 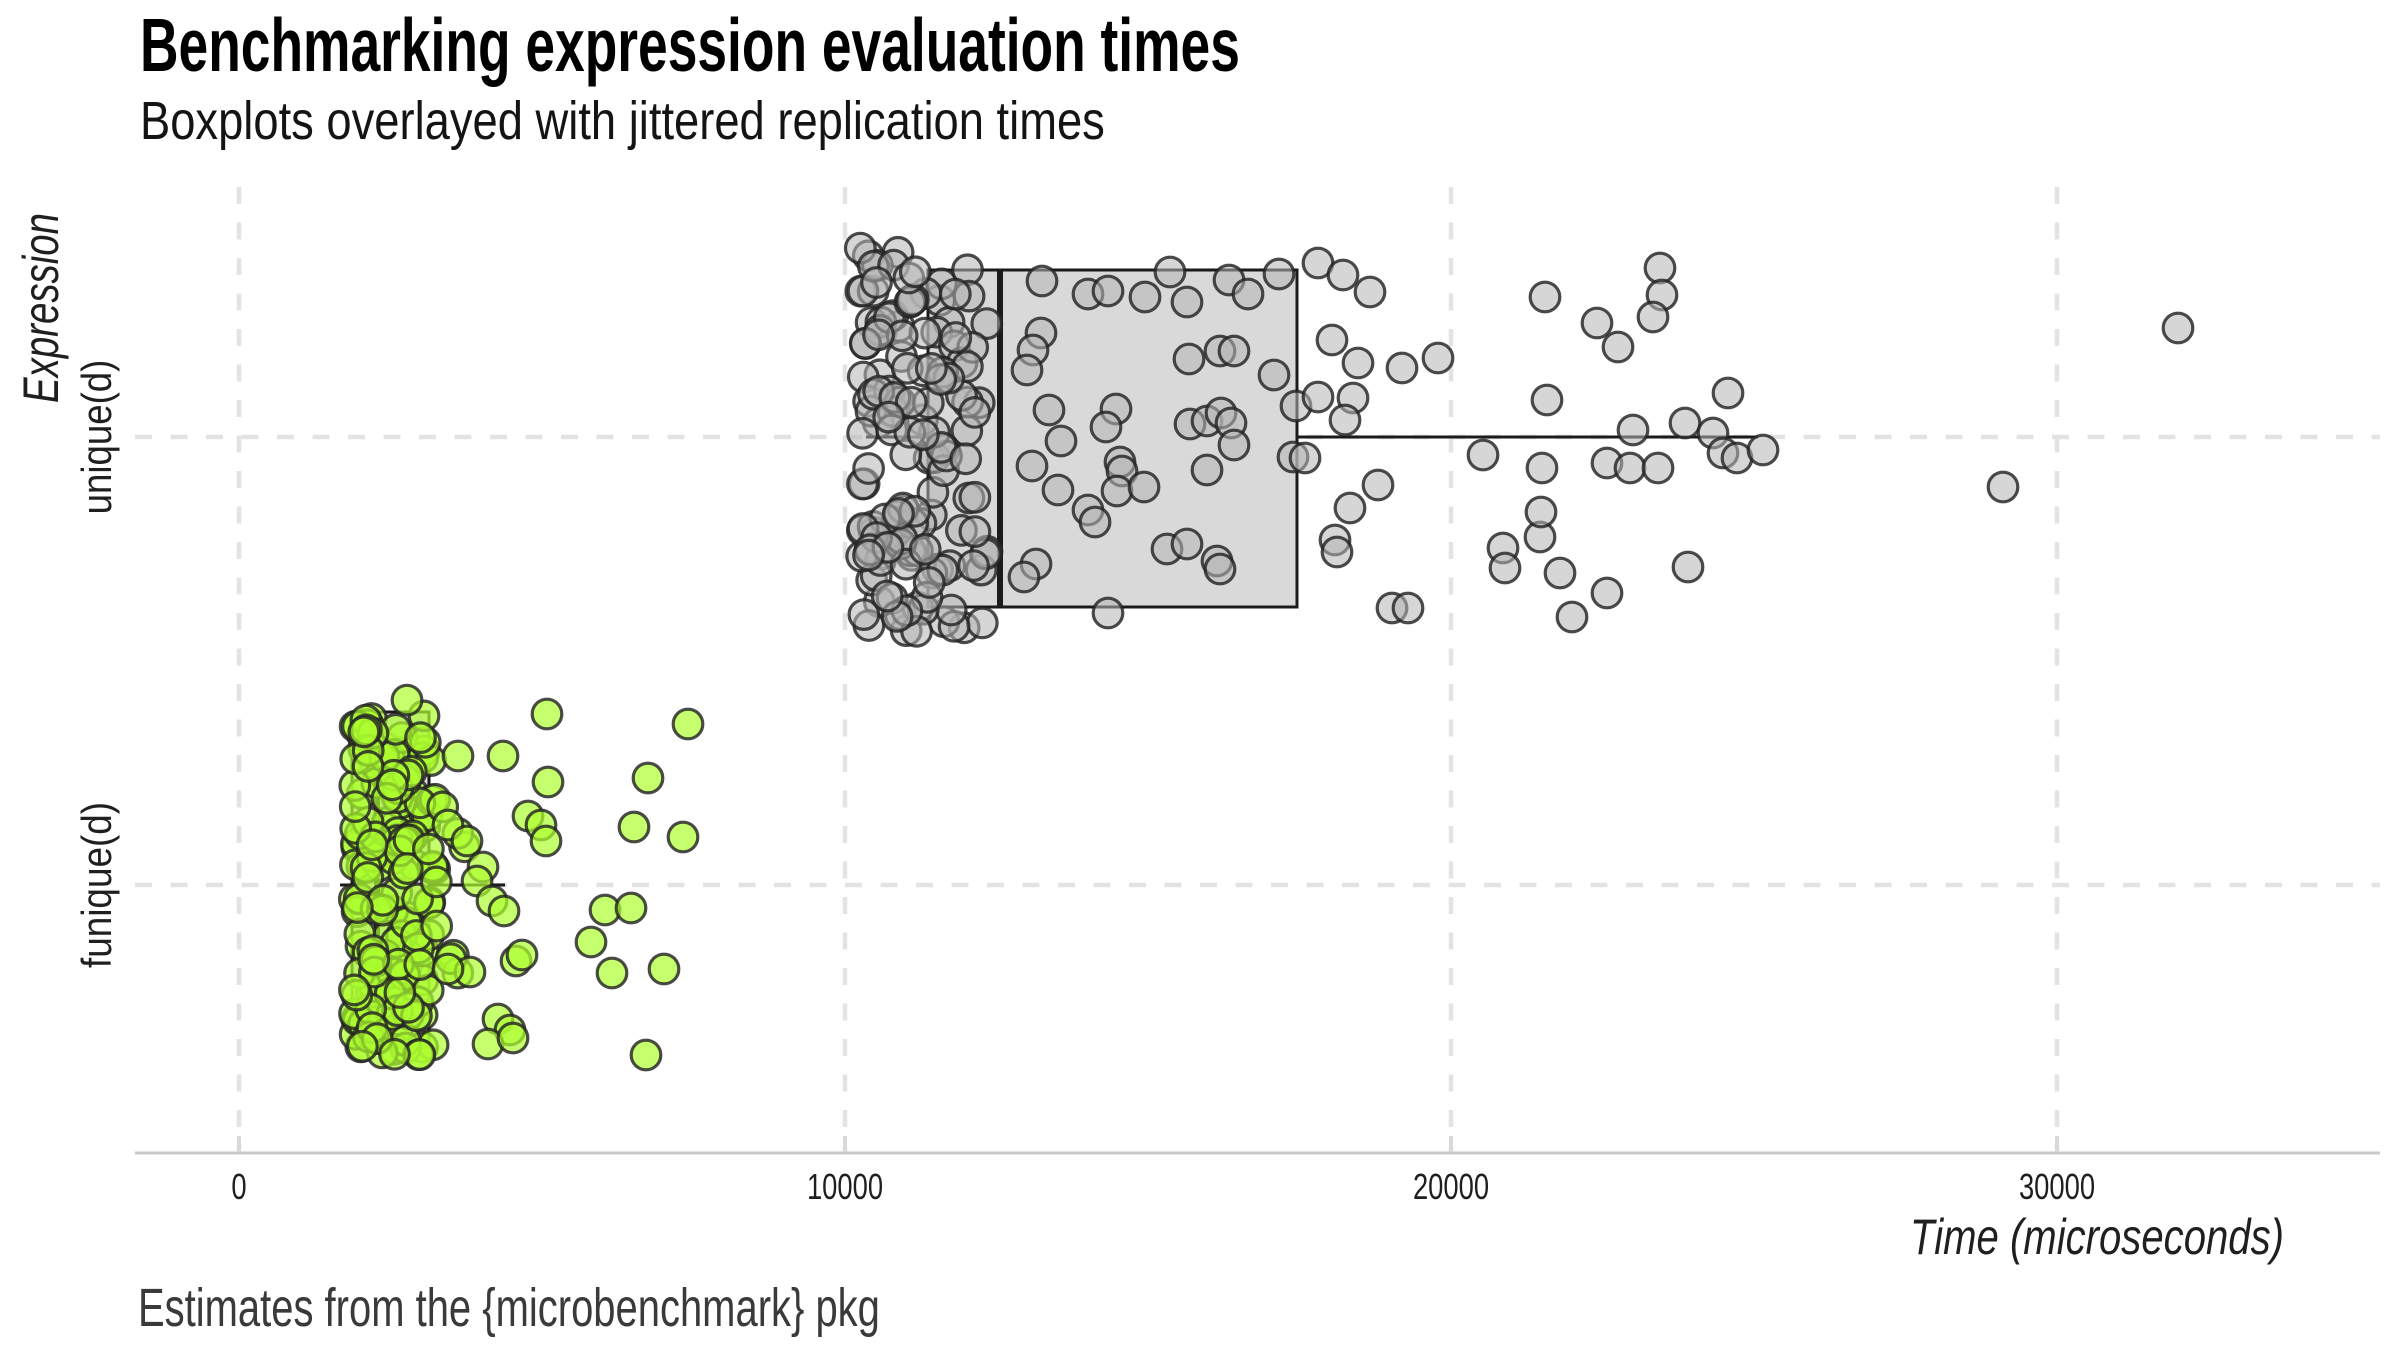 I want to click on svg-text: 20000, so click(x=1451, y=1186).